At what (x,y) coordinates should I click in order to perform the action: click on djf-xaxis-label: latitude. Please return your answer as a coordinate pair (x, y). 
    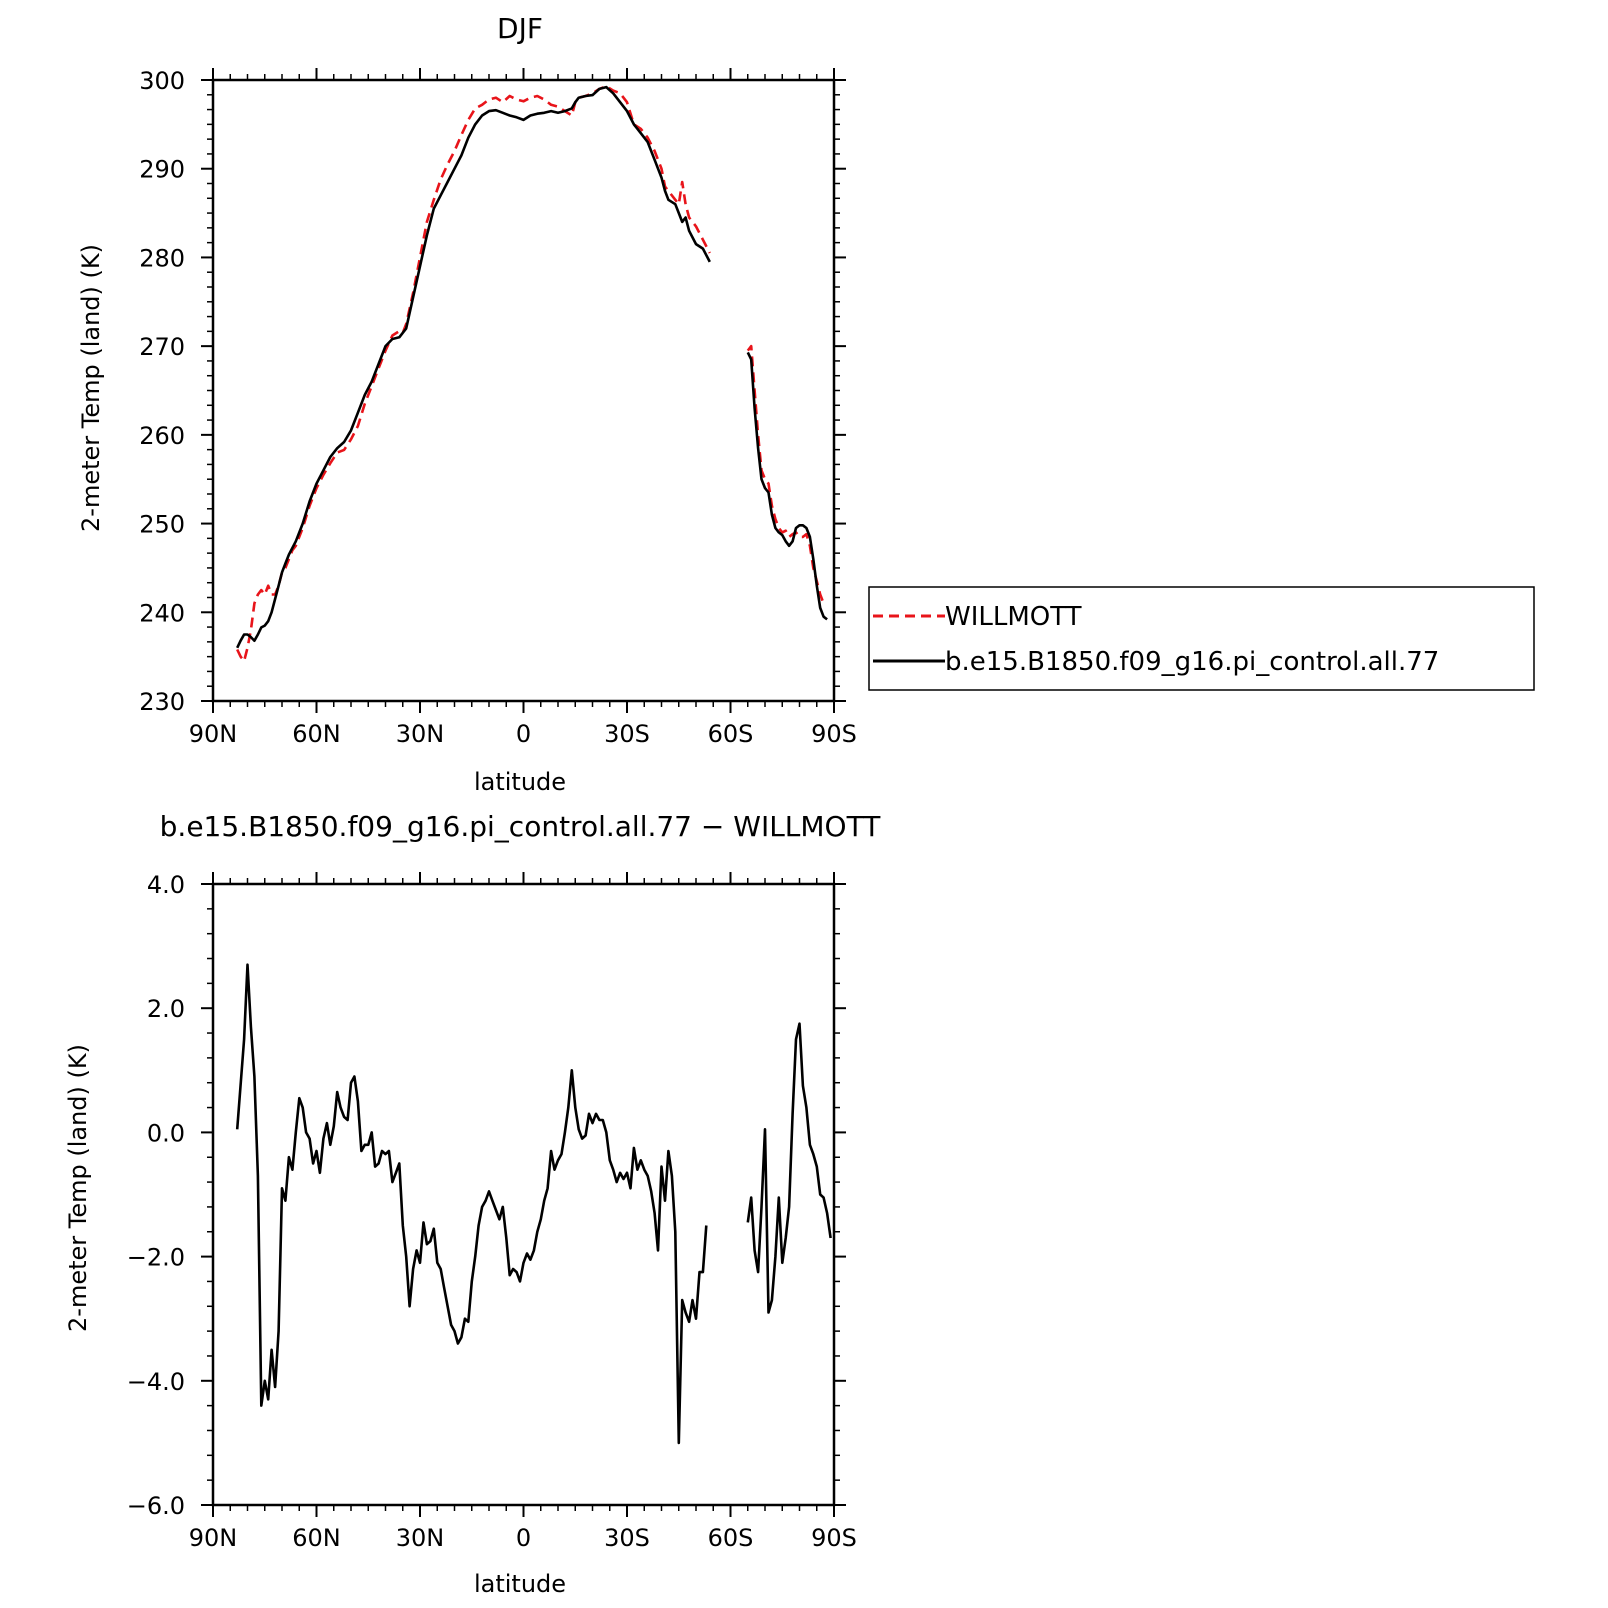
    Looking at the image, I should click on (520, 782).